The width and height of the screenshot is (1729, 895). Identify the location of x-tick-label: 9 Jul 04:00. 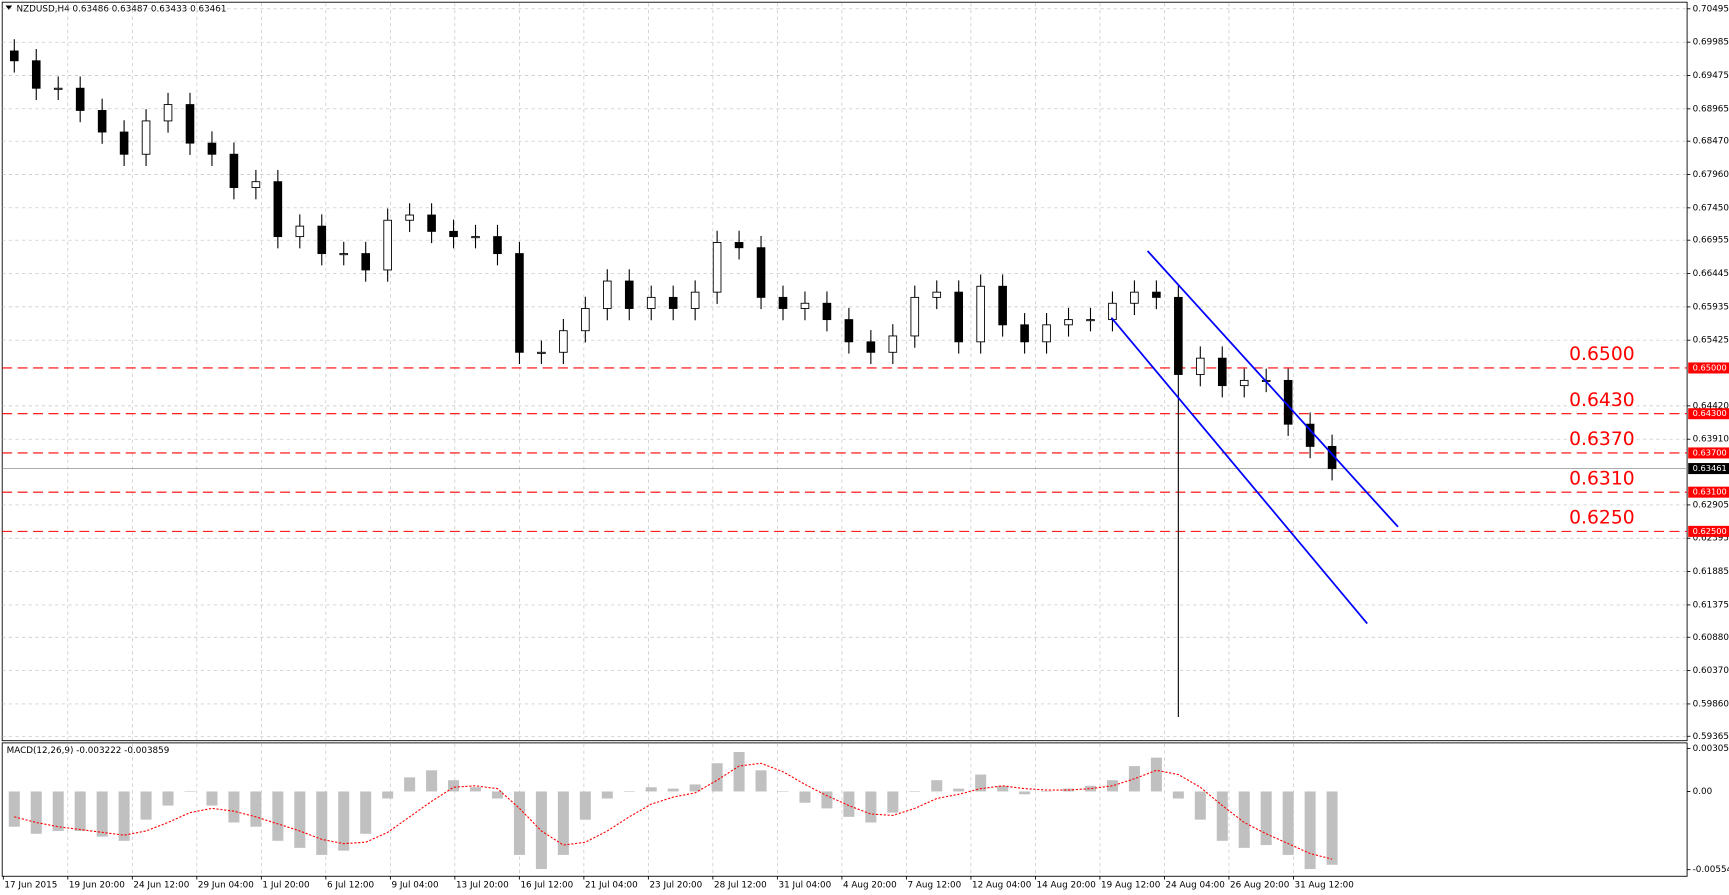
(415, 886).